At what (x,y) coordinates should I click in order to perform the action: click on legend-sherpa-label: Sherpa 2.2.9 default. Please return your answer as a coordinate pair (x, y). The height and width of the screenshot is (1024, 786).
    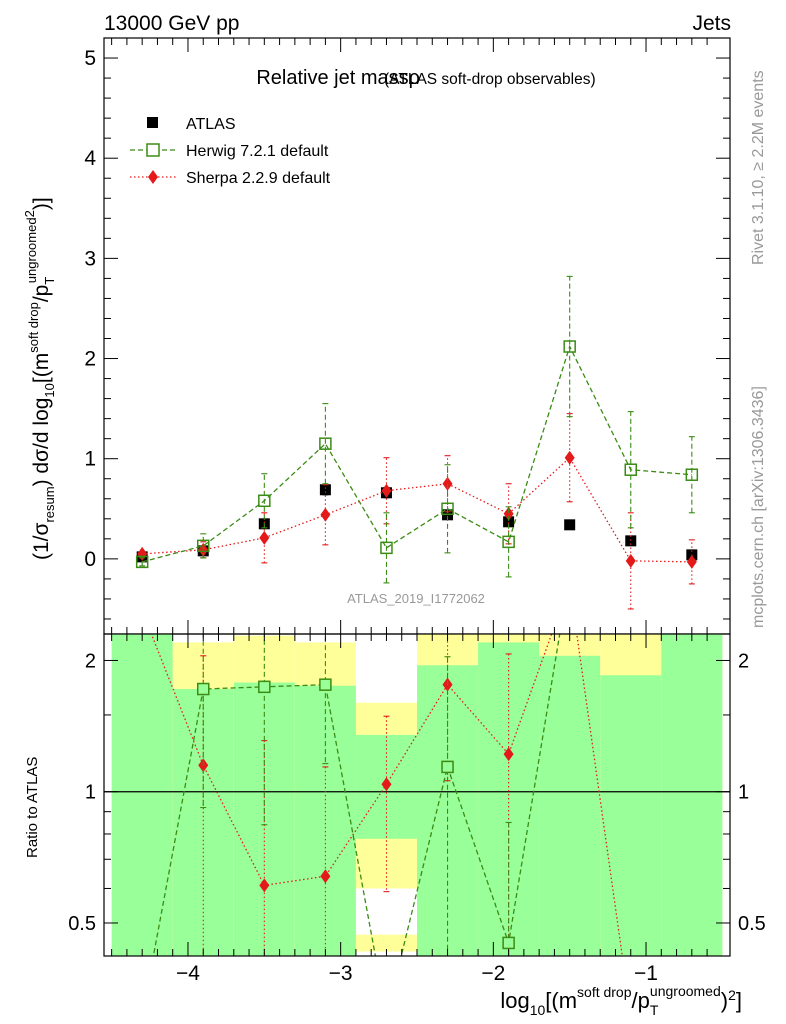
    Looking at the image, I should click on (258, 178).